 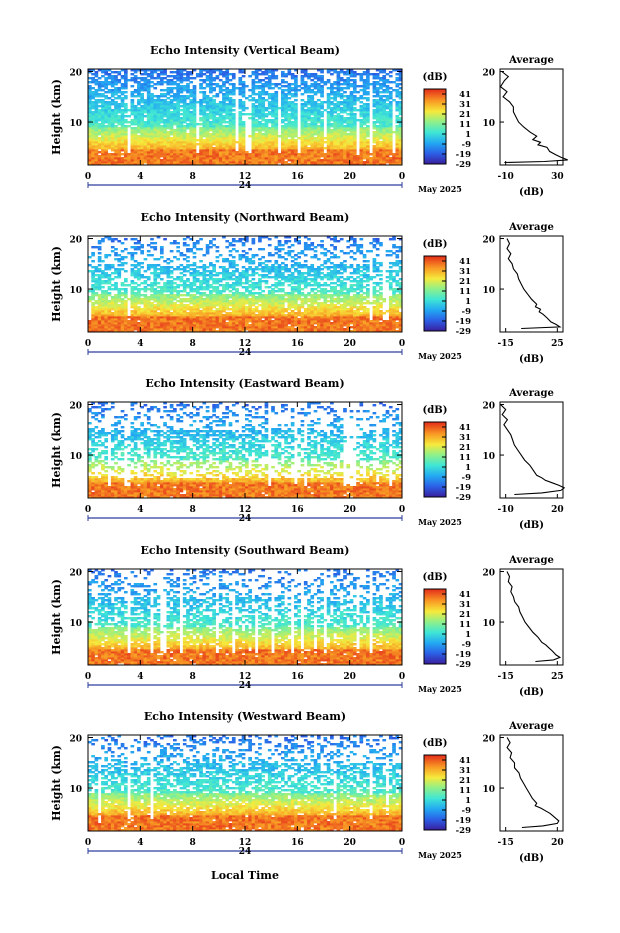 I want to click on panel-title: Echo Intensity (Northward Beam), so click(x=245, y=217).